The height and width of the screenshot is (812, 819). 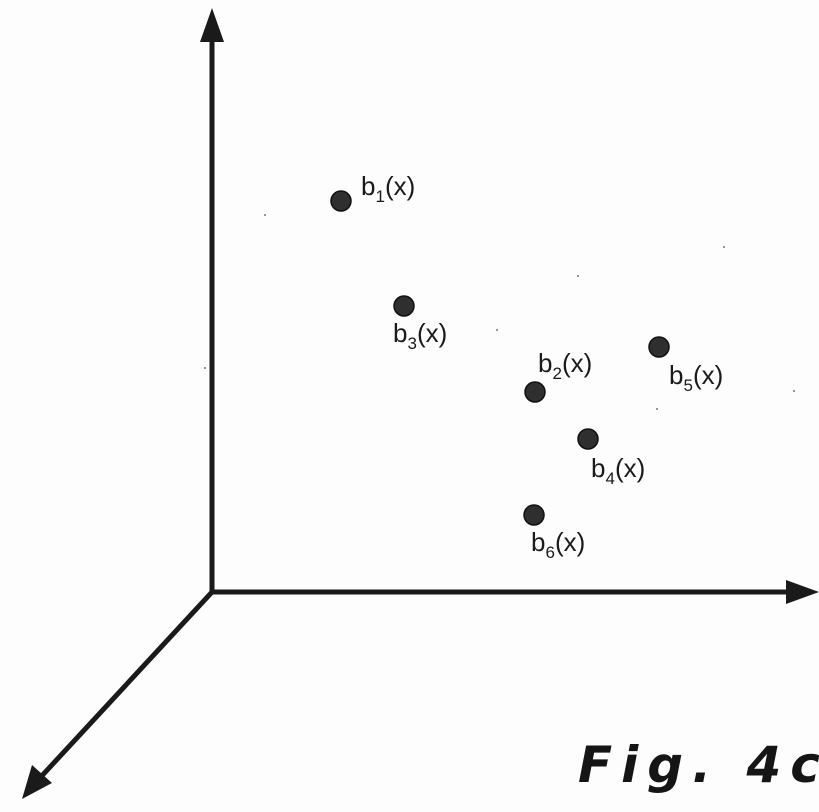 I want to click on vertical-axis-arrow, so click(x=212, y=25).